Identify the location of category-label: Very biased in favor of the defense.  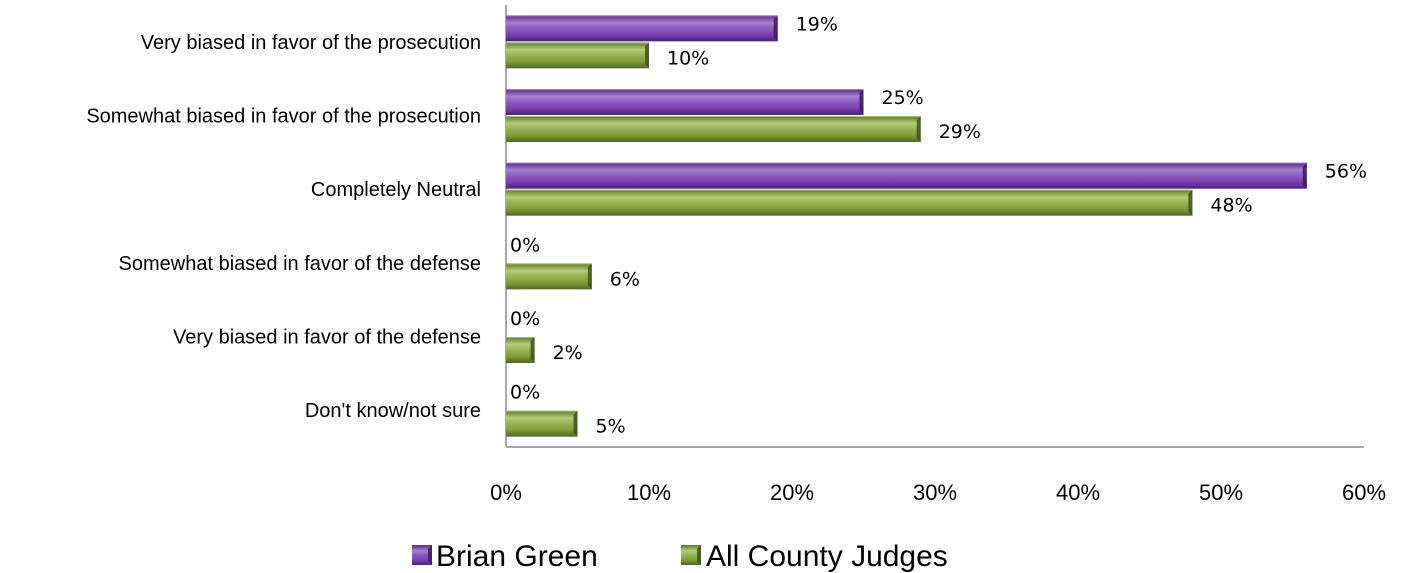
(327, 338).